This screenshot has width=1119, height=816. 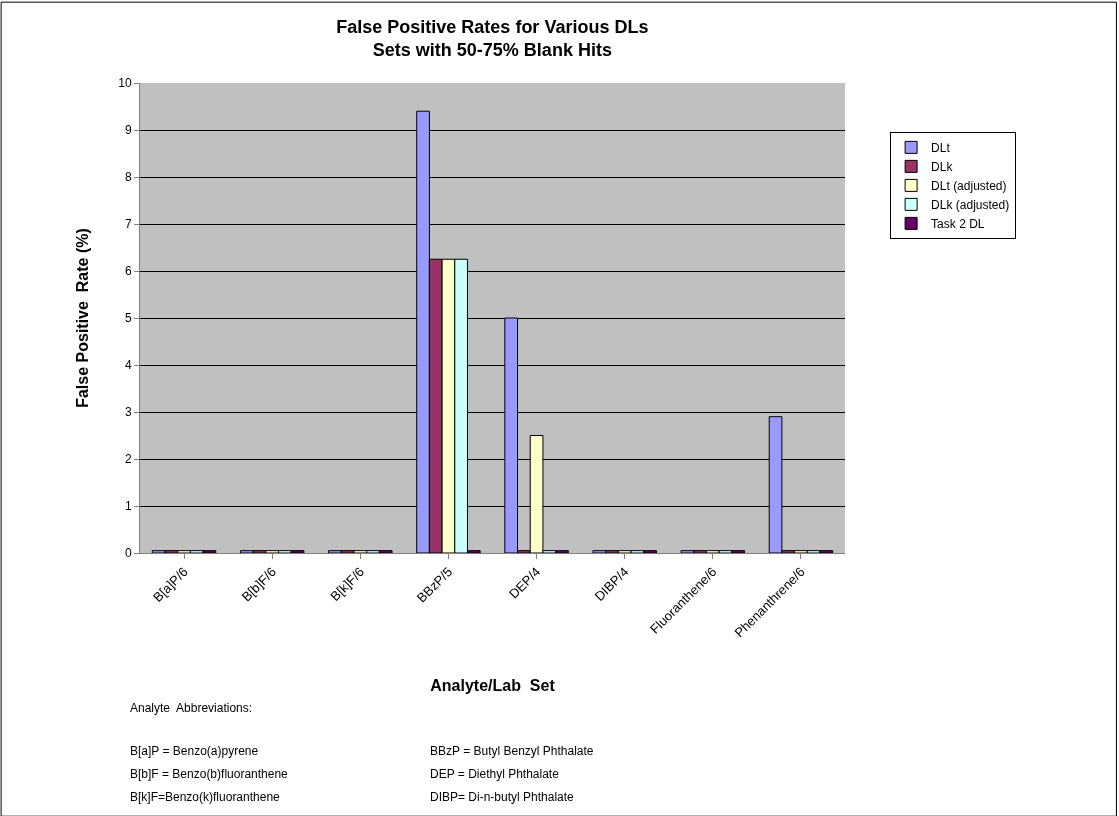 I want to click on y-tick-label: 4, so click(x=128, y=365).